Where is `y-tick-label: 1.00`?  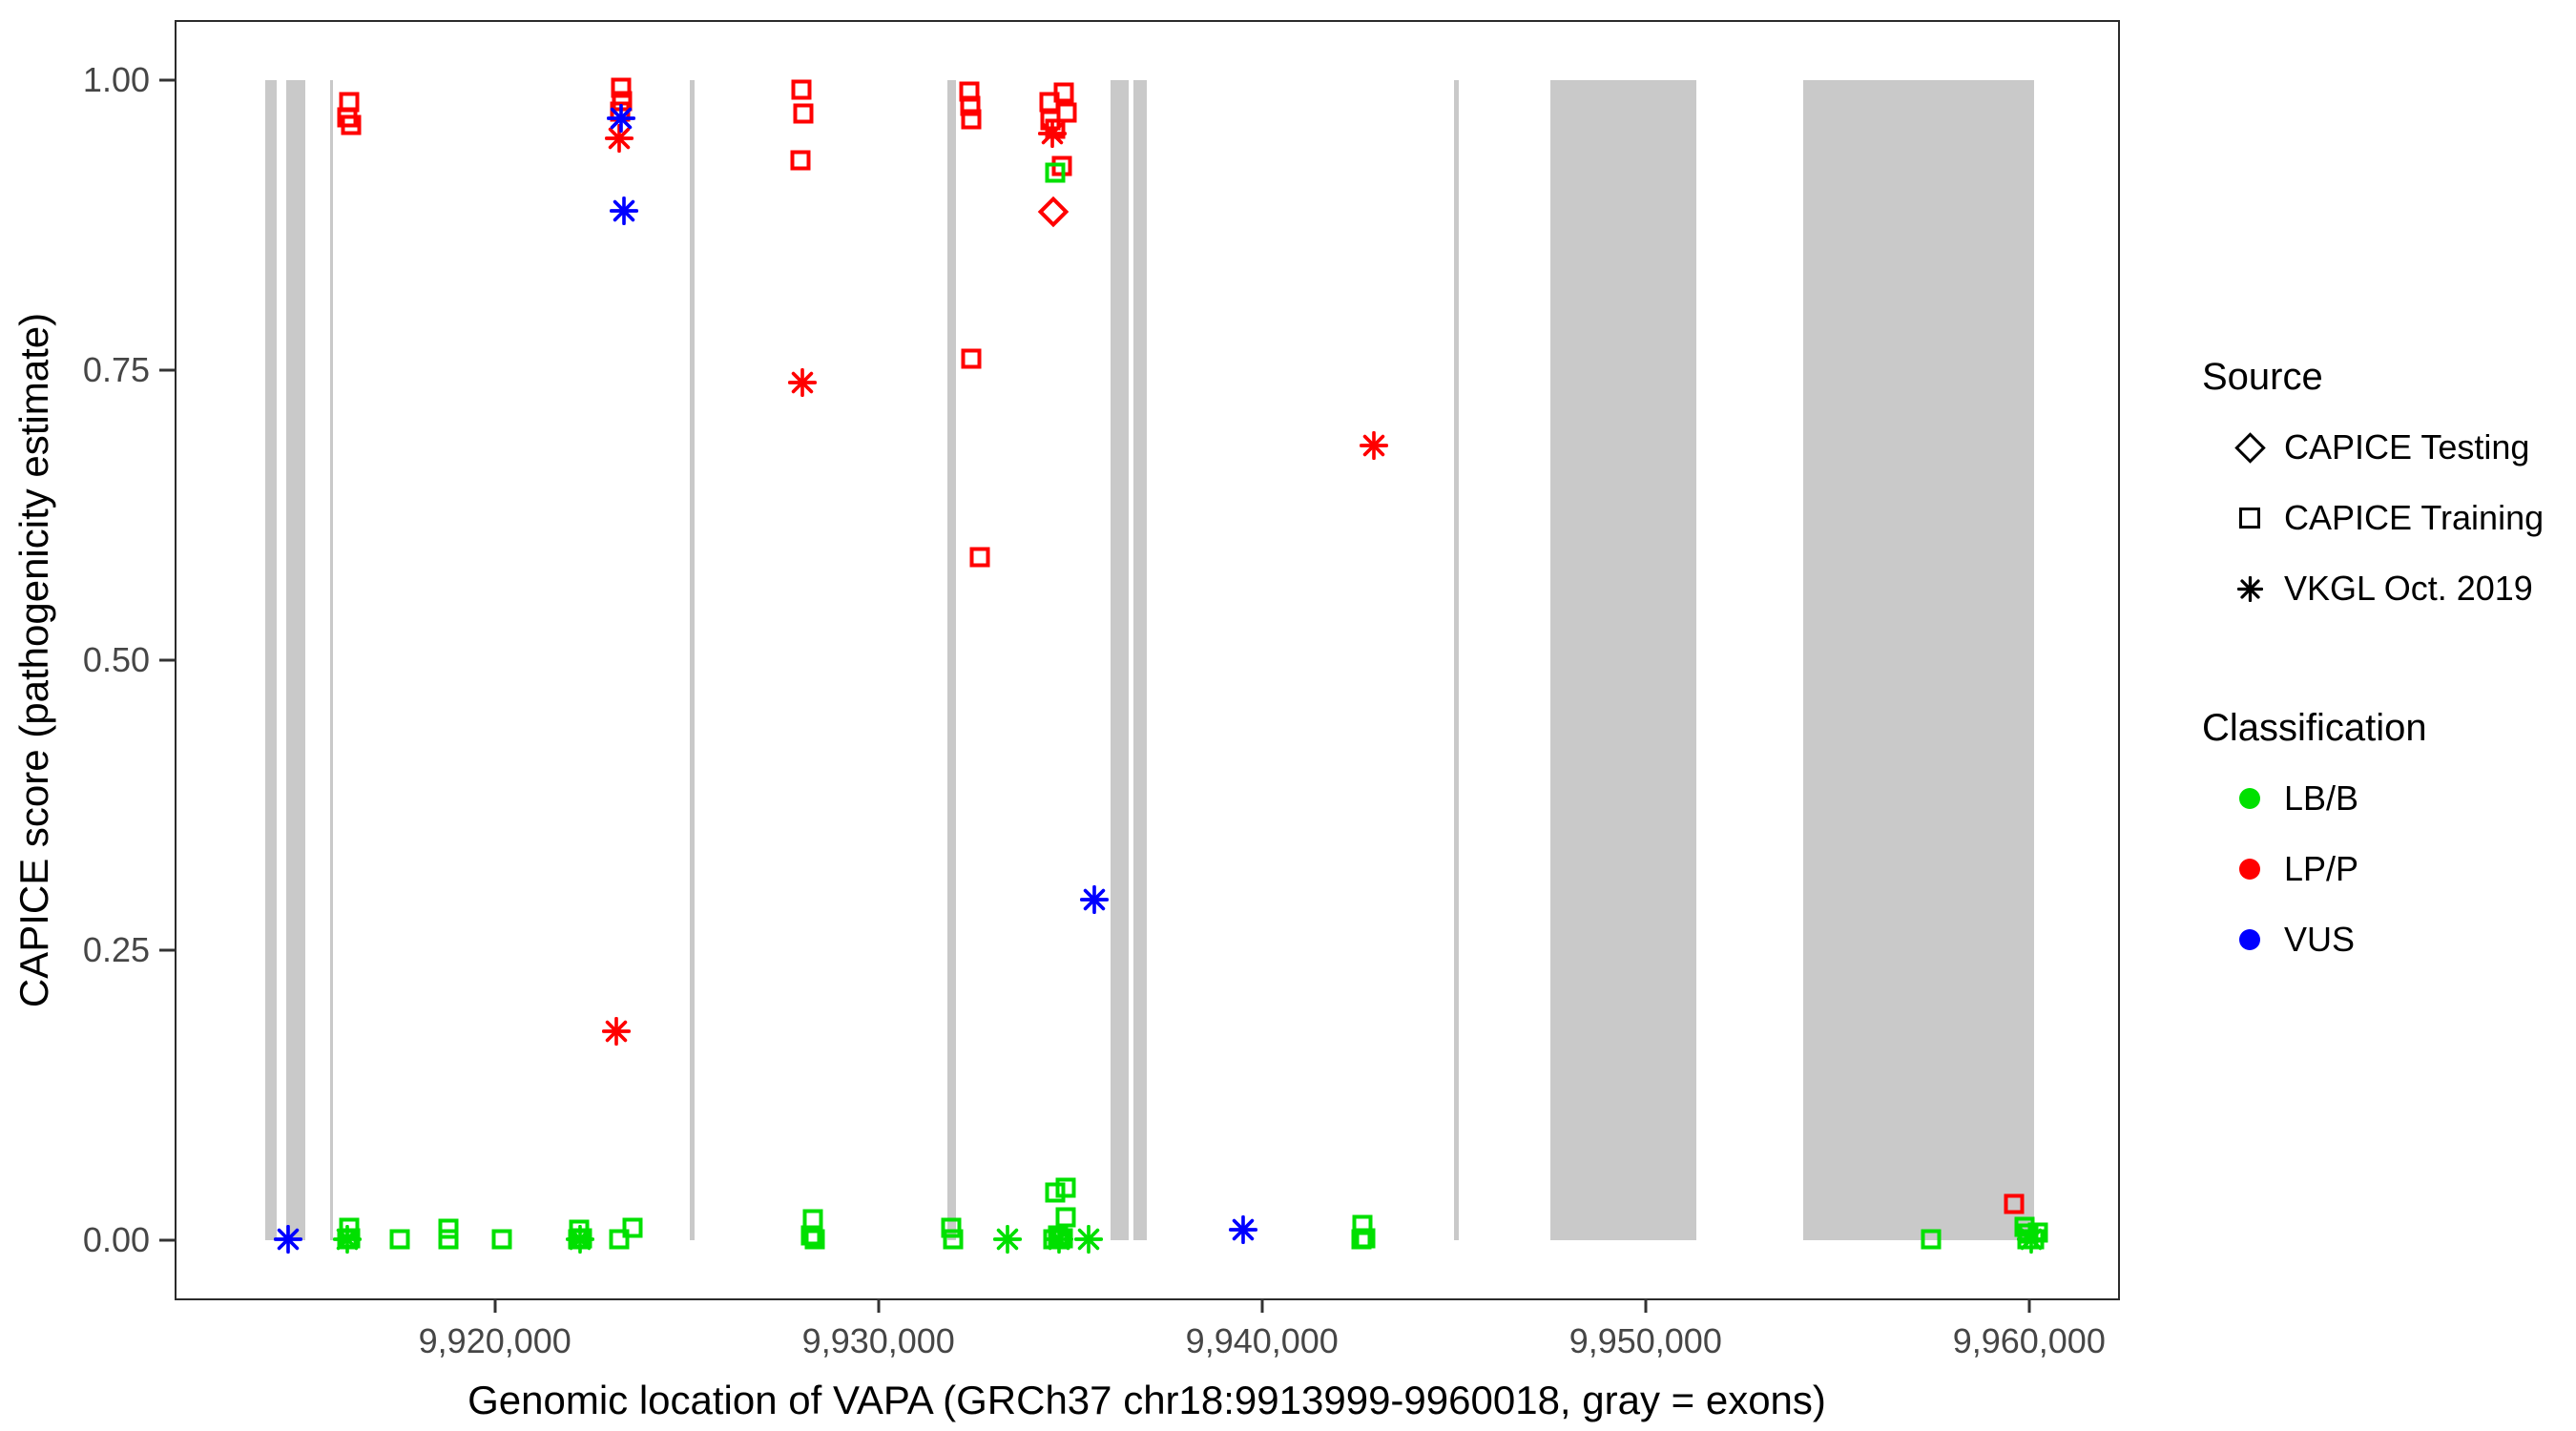
y-tick-label: 1.00 is located at coordinates (116, 79).